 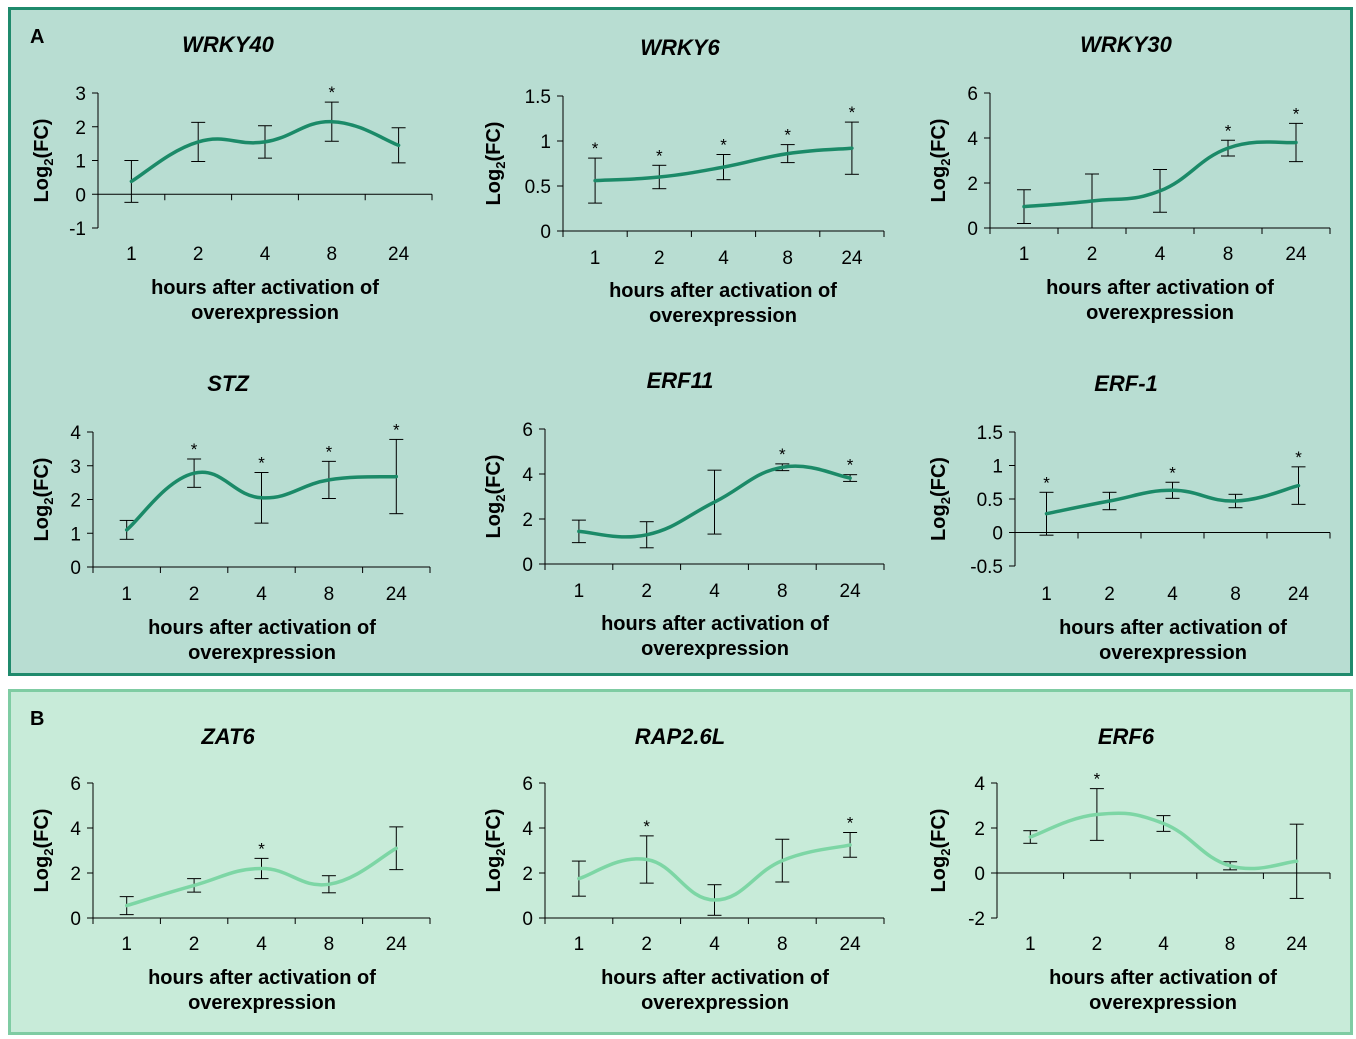 I want to click on panel-b-label: B, so click(x=37, y=719).